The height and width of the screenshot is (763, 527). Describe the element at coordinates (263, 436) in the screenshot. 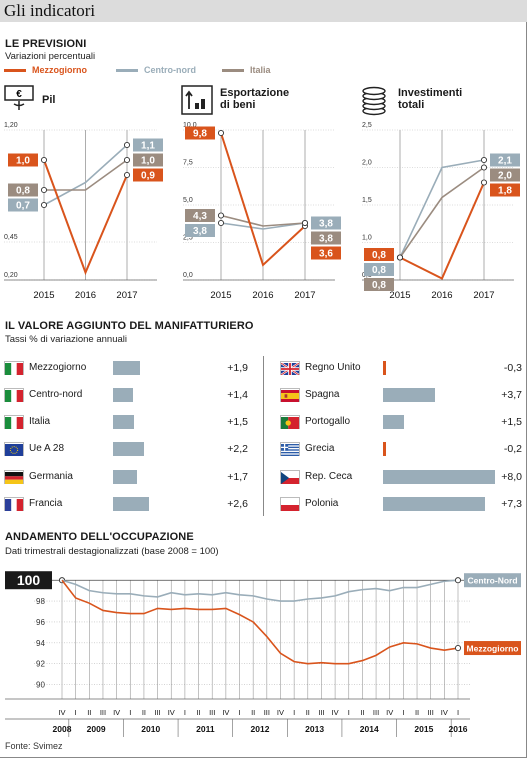

I see `column-divider` at that location.